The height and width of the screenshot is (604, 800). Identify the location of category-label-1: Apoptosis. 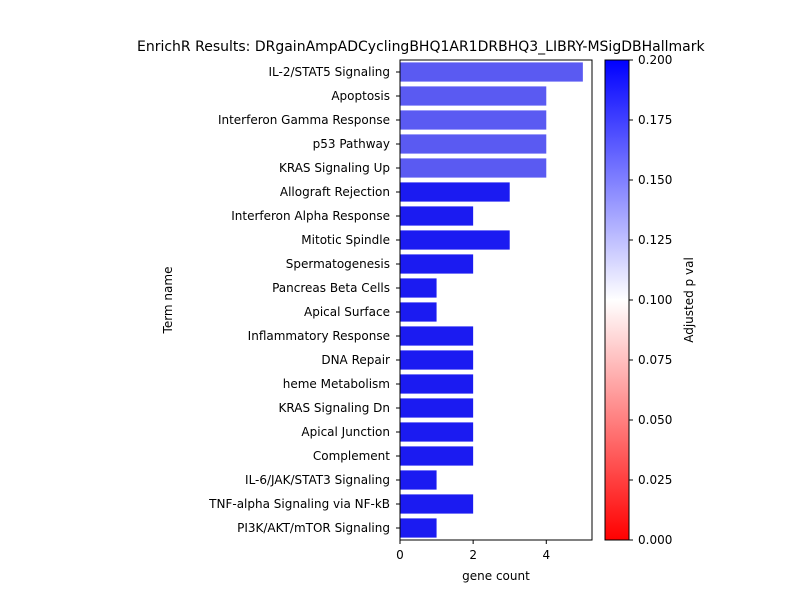
(360, 96).